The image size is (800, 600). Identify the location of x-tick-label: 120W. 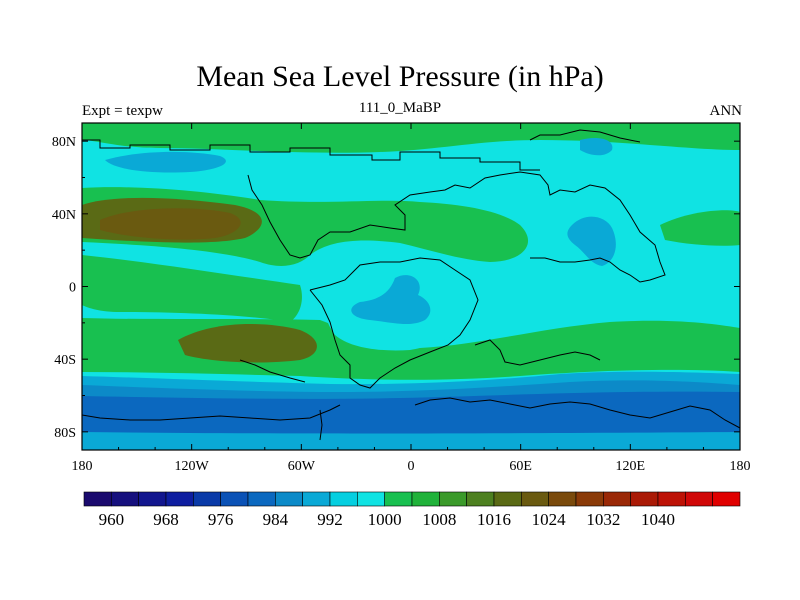
(192, 466).